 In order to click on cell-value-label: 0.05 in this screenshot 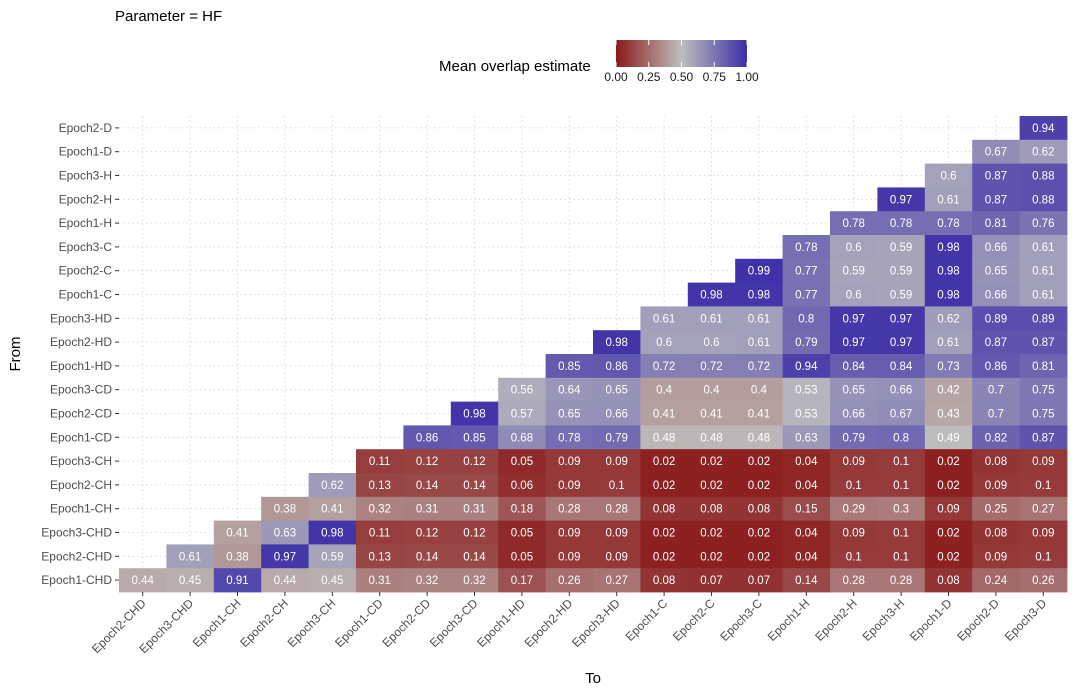, I will do `click(522, 557)`.